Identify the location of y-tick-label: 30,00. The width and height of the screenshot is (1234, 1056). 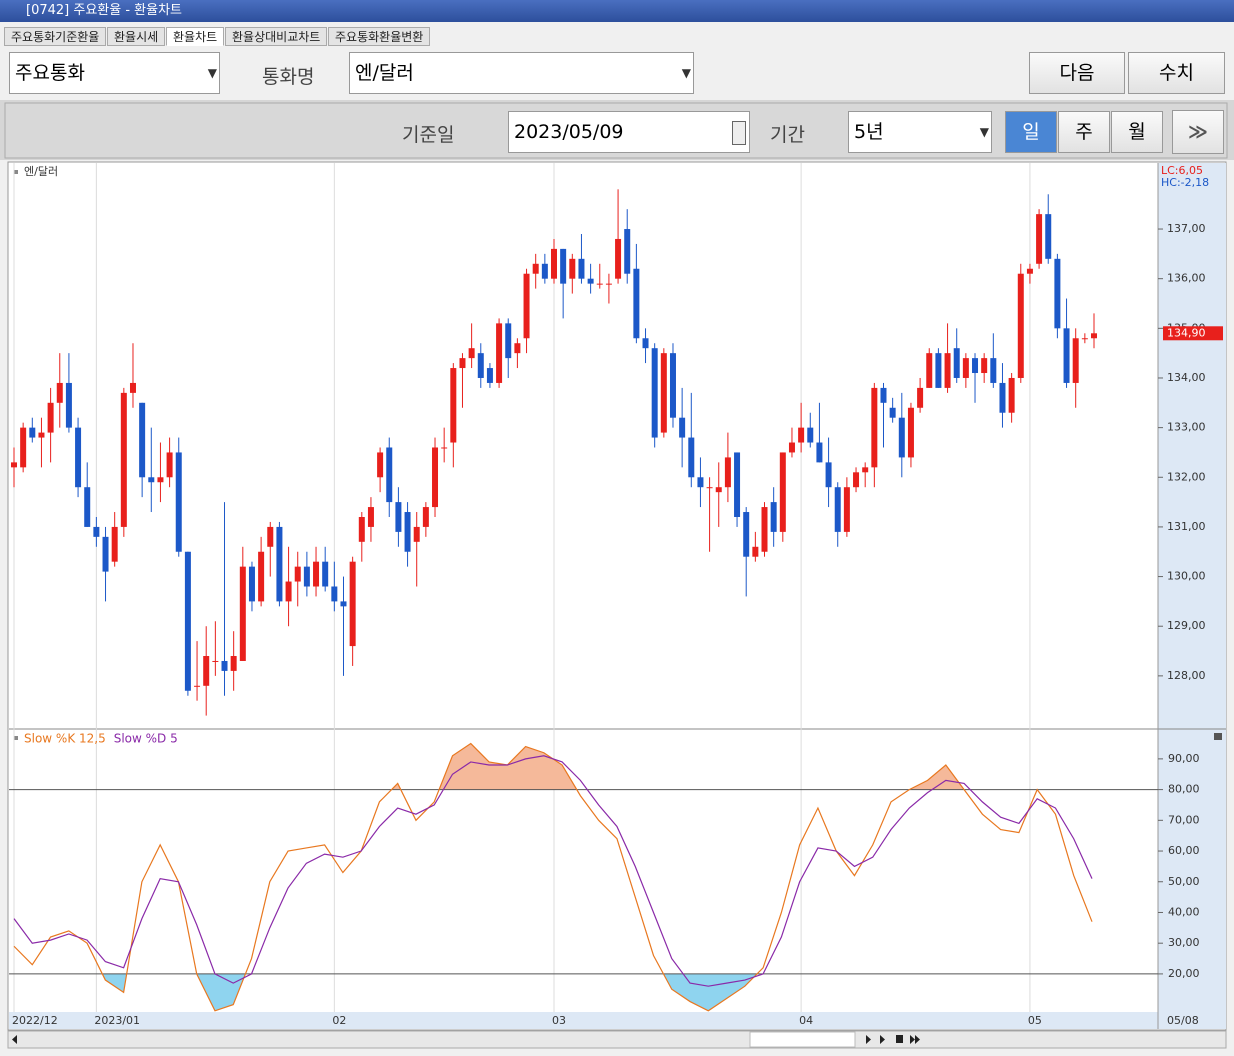
(1184, 942).